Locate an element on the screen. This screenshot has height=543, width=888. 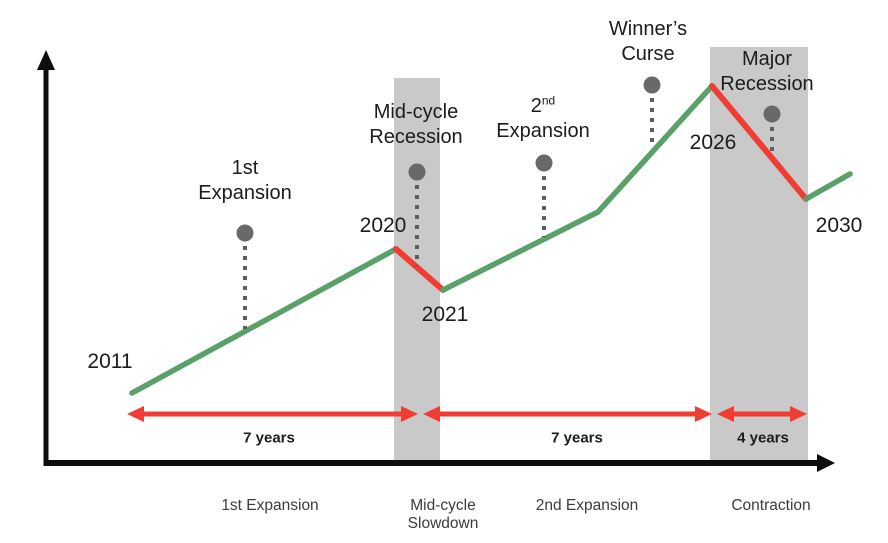
callout-first-expansion: 1st Expansion is located at coordinates (245, 180).